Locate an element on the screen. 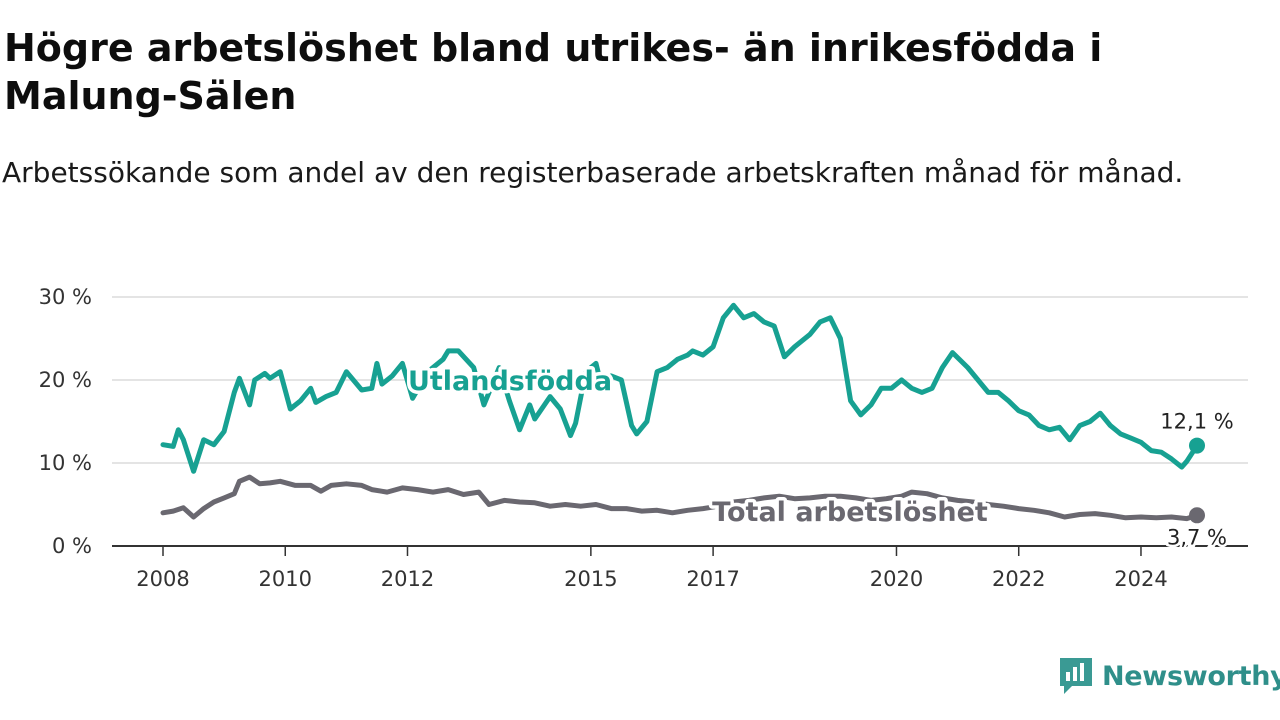 The height and width of the screenshot is (720, 1280). x-tick-label: 2015 is located at coordinates (590, 579).